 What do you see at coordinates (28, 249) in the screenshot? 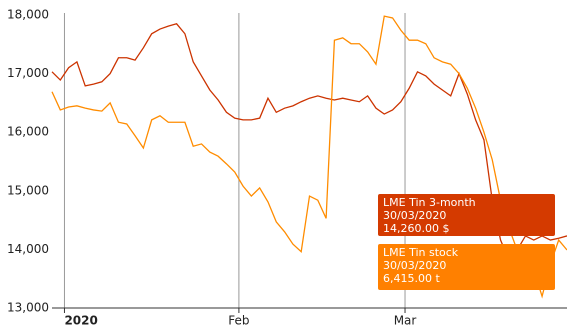
I see `y-tick-label: 14,000` at bounding box center [28, 249].